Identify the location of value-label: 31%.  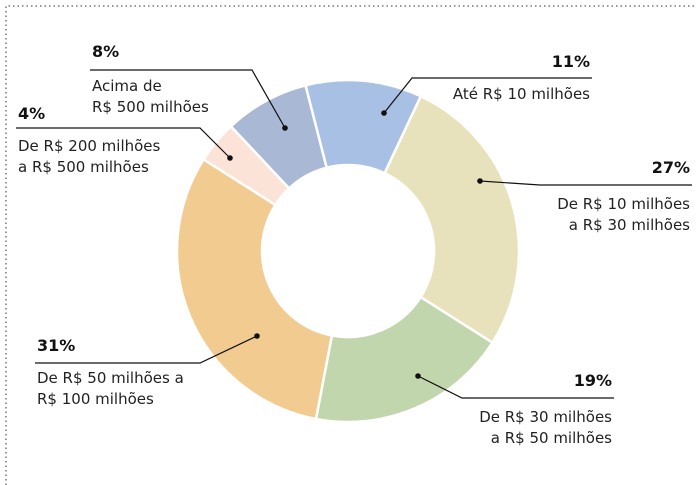
(56, 345).